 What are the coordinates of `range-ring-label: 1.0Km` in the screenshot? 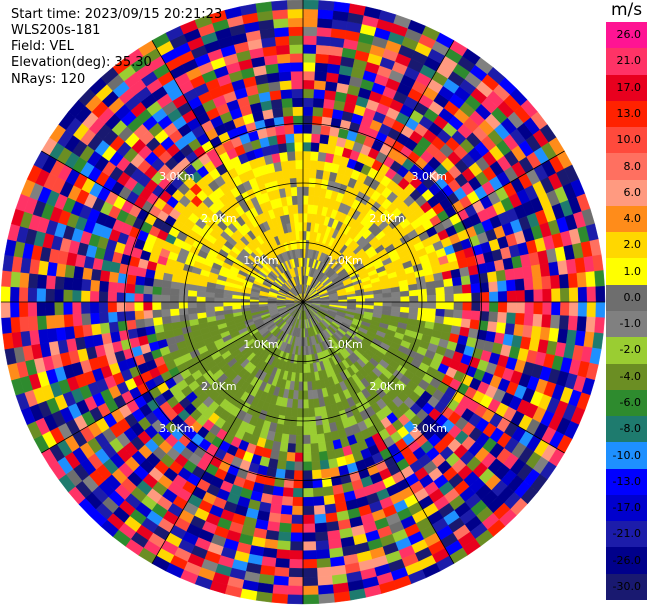 It's located at (260, 344).